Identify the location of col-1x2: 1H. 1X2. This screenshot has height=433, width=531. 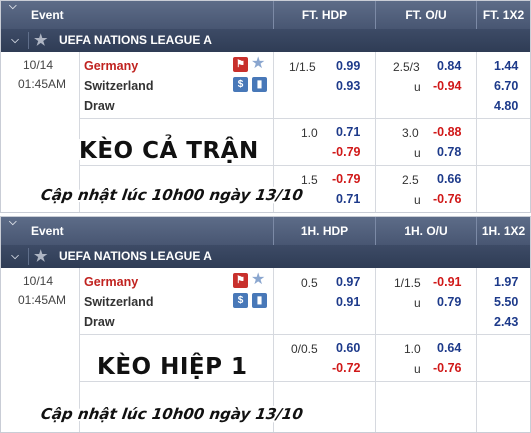
(503, 231).